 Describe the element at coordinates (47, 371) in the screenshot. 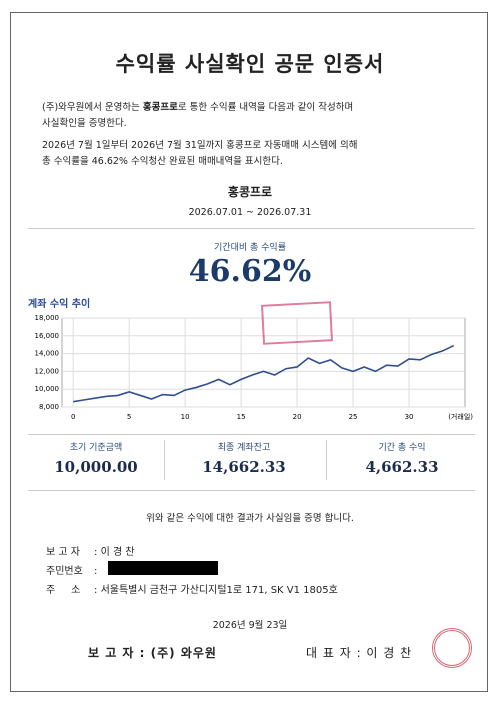

I see `y-tick-label: 12,000` at that location.